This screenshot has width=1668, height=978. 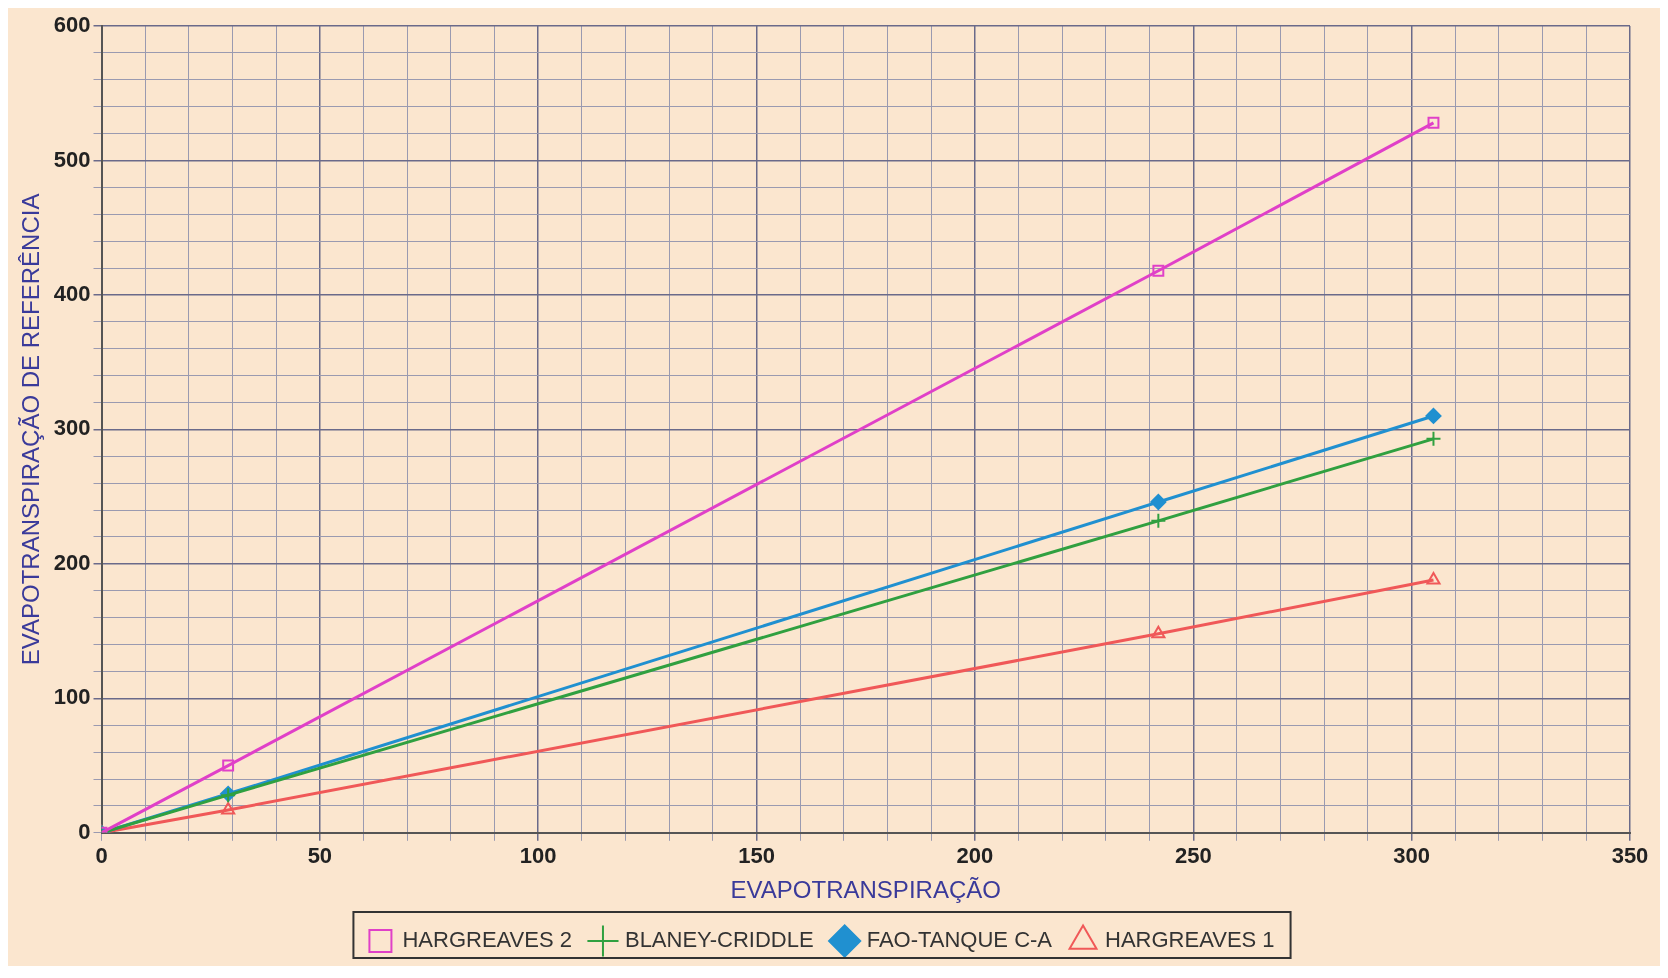 What do you see at coordinates (320, 856) in the screenshot?
I see `x-tick-label: 50` at bounding box center [320, 856].